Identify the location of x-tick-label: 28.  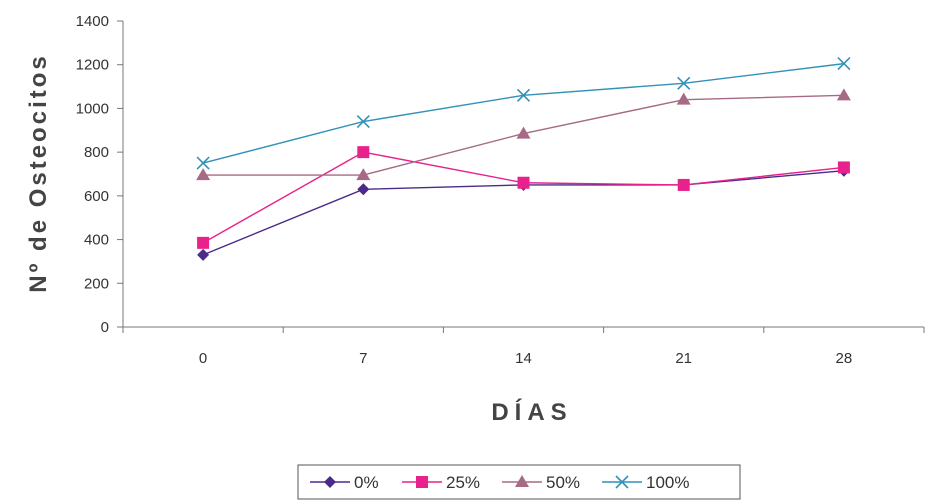
(844, 358).